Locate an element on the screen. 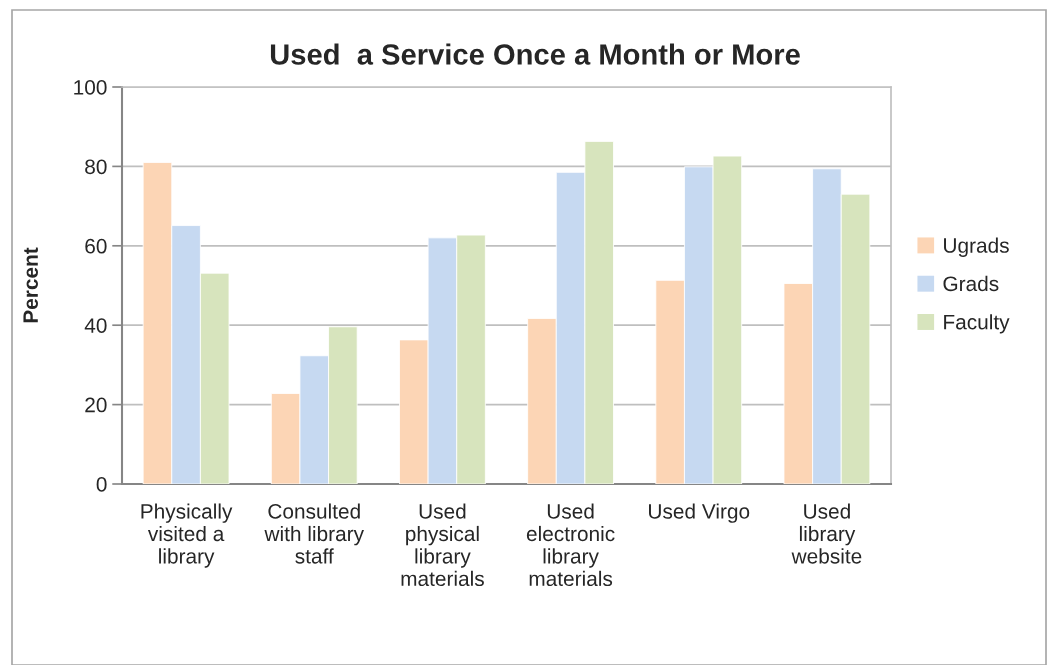 Image resolution: width=1049 pixels, height=665 pixels. x-tick-label: Used library website is located at coordinates (826, 533).